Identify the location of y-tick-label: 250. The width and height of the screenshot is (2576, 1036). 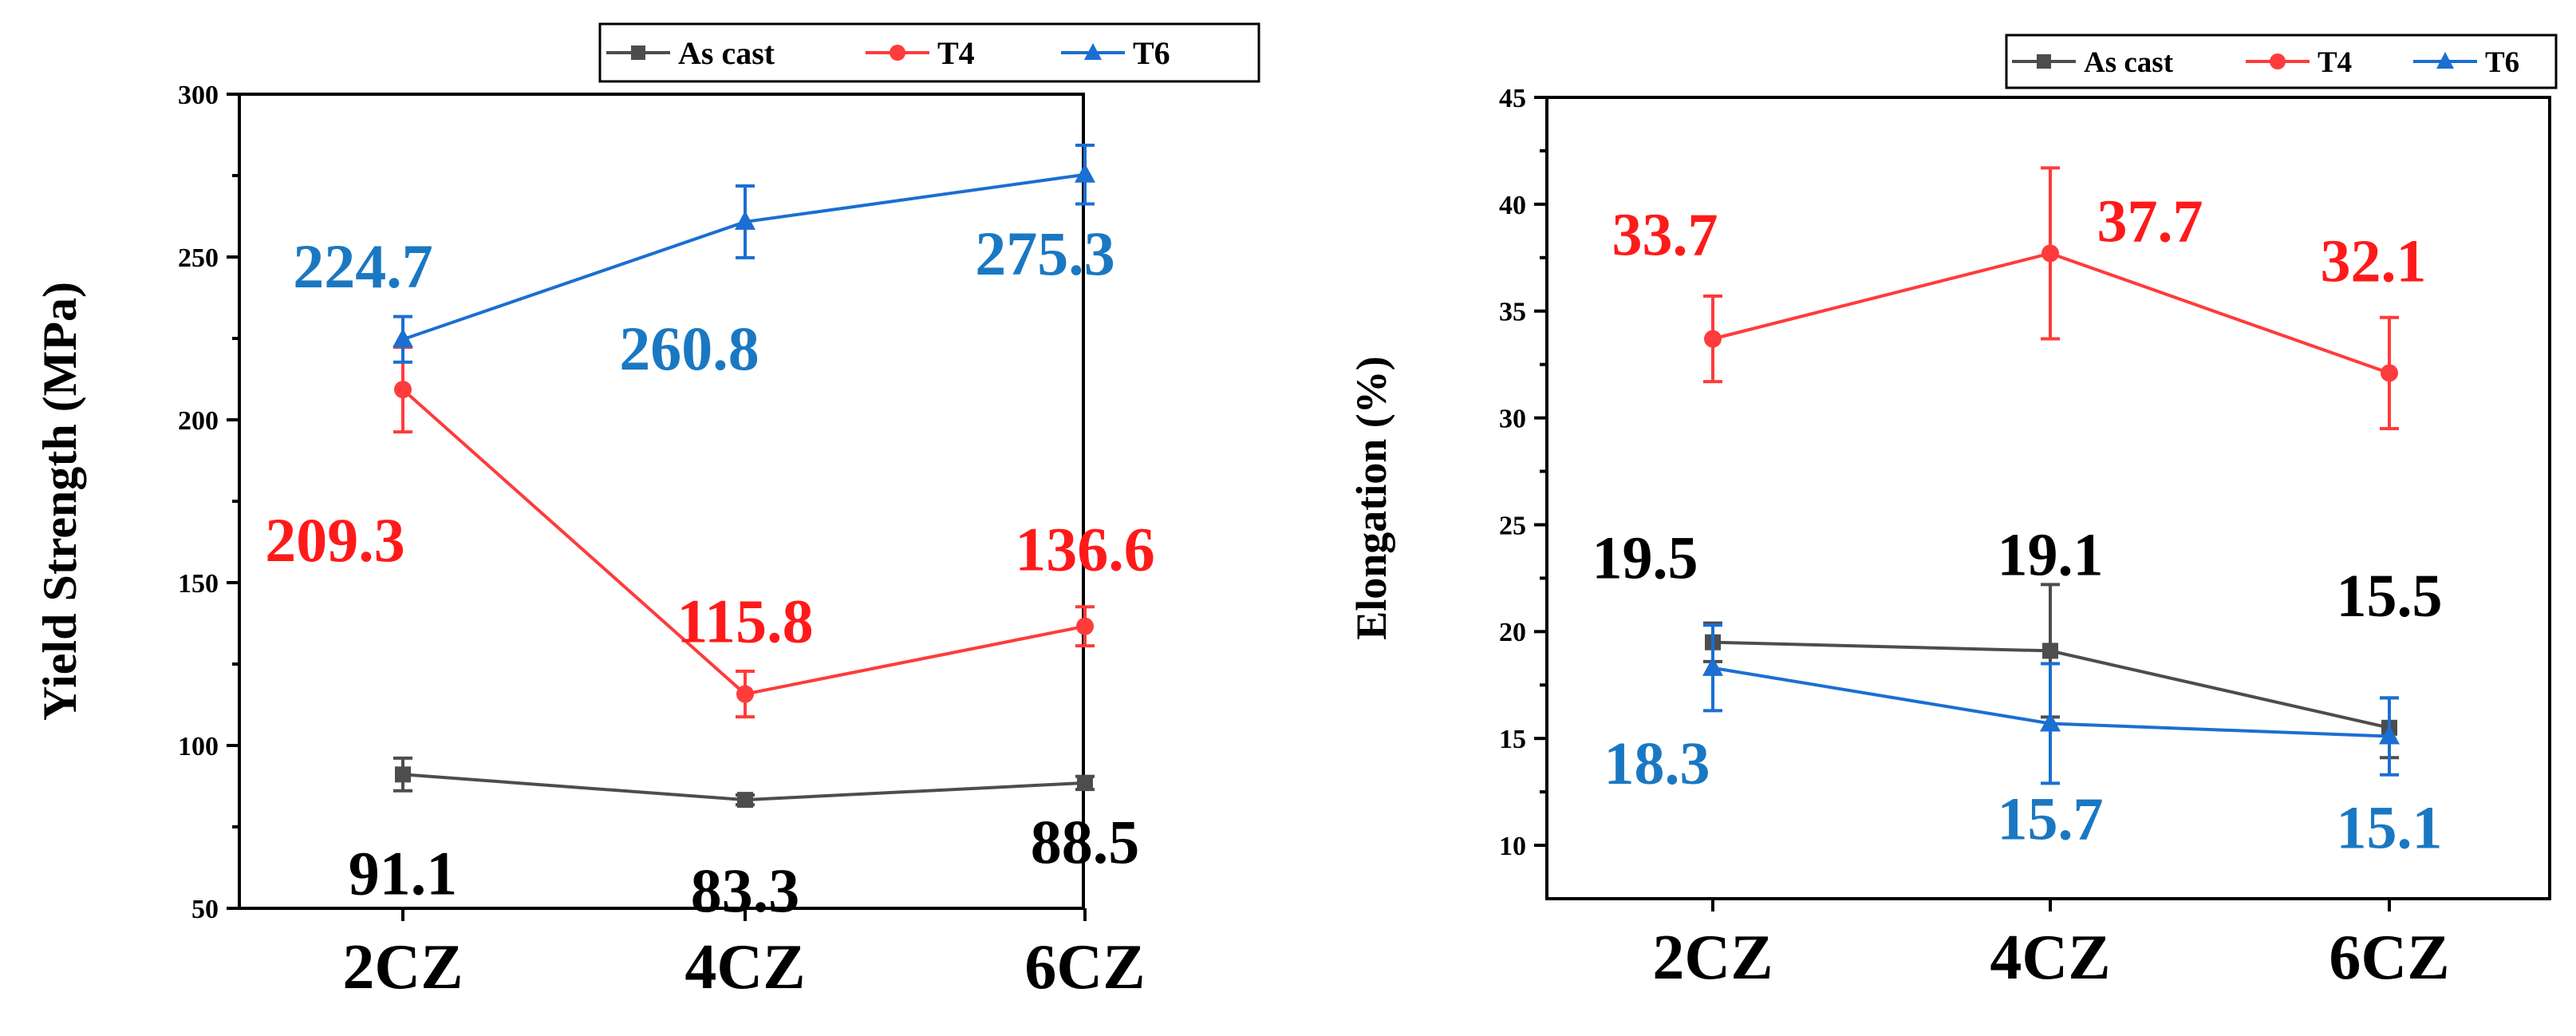
(198, 258).